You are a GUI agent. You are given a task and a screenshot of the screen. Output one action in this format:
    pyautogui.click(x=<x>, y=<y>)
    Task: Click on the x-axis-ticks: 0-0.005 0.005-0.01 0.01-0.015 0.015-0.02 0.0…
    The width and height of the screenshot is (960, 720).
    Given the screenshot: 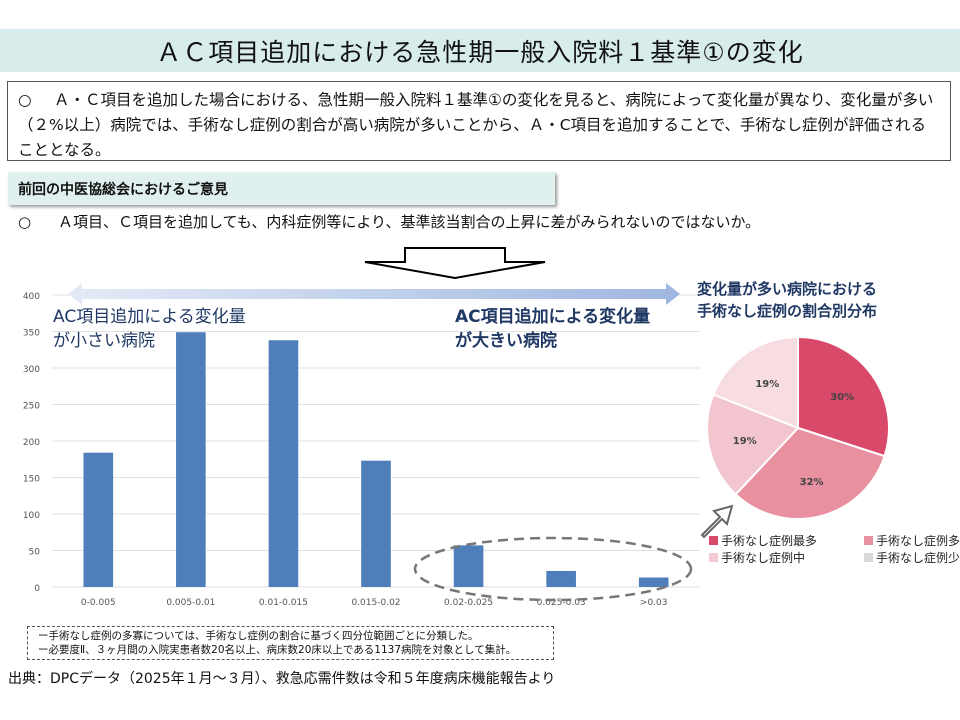 What is the action you would take?
    pyautogui.click(x=374, y=603)
    